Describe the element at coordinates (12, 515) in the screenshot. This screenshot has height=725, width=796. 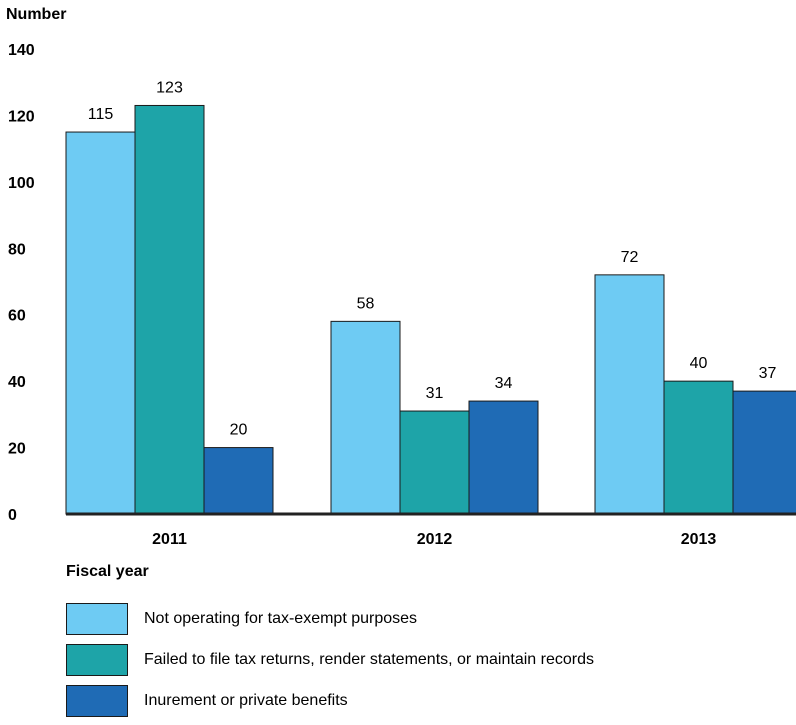
I see `y-tick-label: 0` at that location.